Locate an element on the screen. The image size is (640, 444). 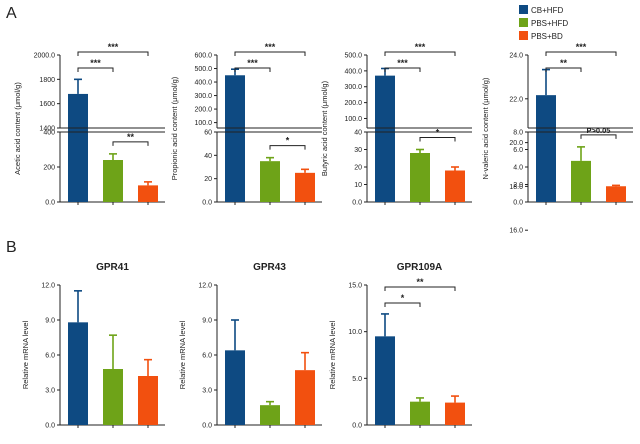
y-axis-label: N-valeric acid content (μmol/g) is located at coordinates (485, 128).